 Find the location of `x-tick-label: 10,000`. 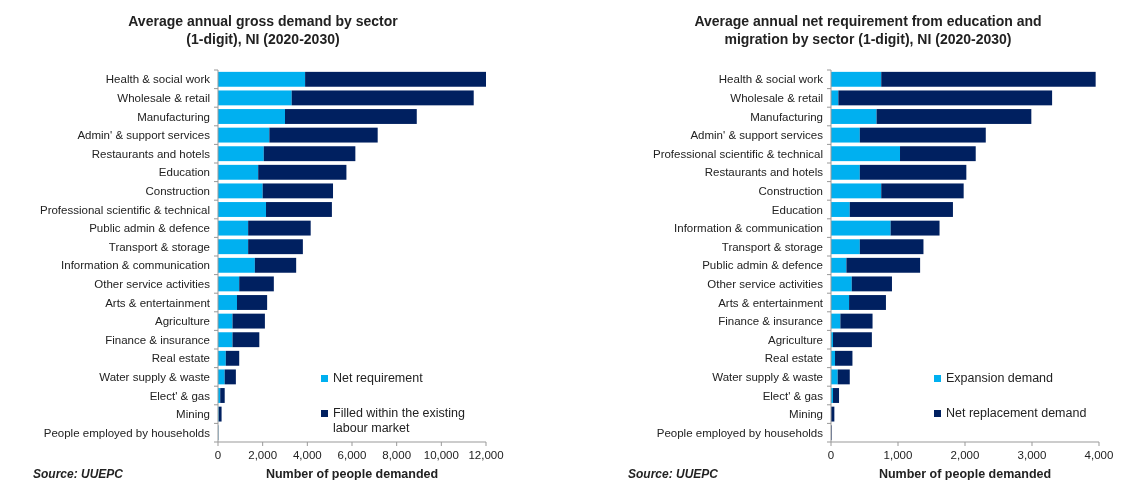

x-tick-label: 10,000 is located at coordinates (441, 455).